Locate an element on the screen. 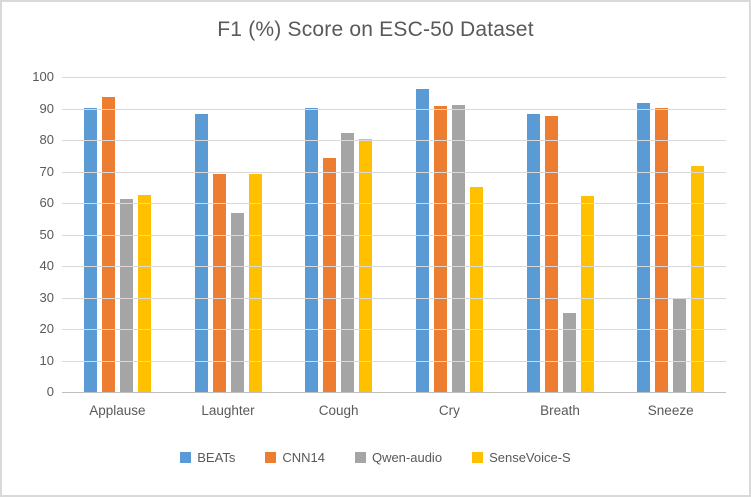 Image resolution: width=751 pixels, height=497 pixels. bar-sneeze-sensevoice-s is located at coordinates (698, 279).